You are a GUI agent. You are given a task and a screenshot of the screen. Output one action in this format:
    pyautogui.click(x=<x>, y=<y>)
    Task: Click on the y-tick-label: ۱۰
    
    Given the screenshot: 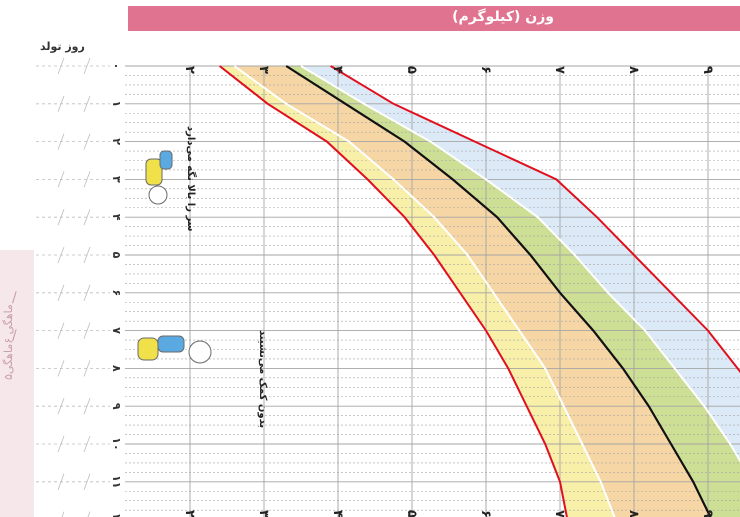 What is the action you would take?
    pyautogui.click(x=116, y=443)
    